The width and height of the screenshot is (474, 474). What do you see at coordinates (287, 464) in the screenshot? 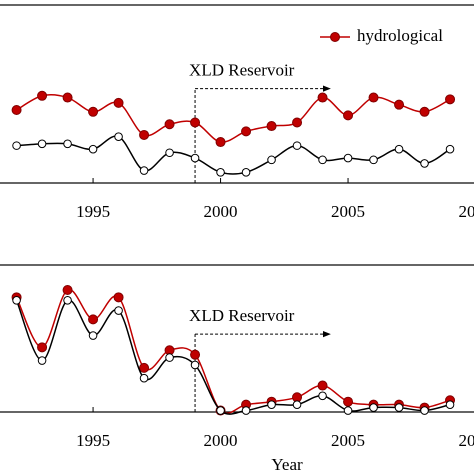
I see `x-axis-label: Year` at bounding box center [287, 464].